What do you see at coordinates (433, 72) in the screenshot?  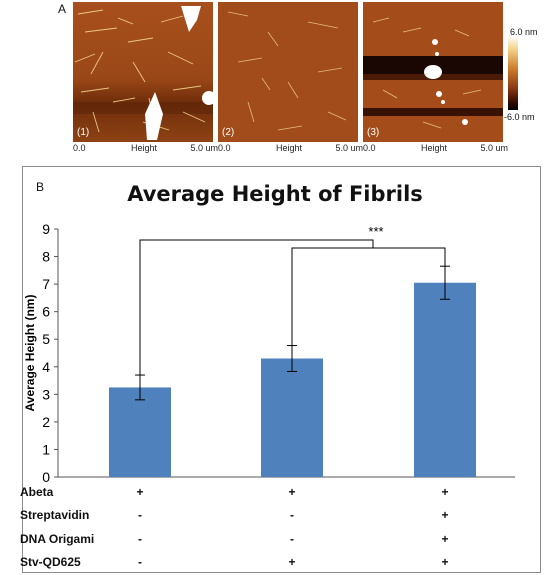 I see `afm-image-3: (3)` at bounding box center [433, 72].